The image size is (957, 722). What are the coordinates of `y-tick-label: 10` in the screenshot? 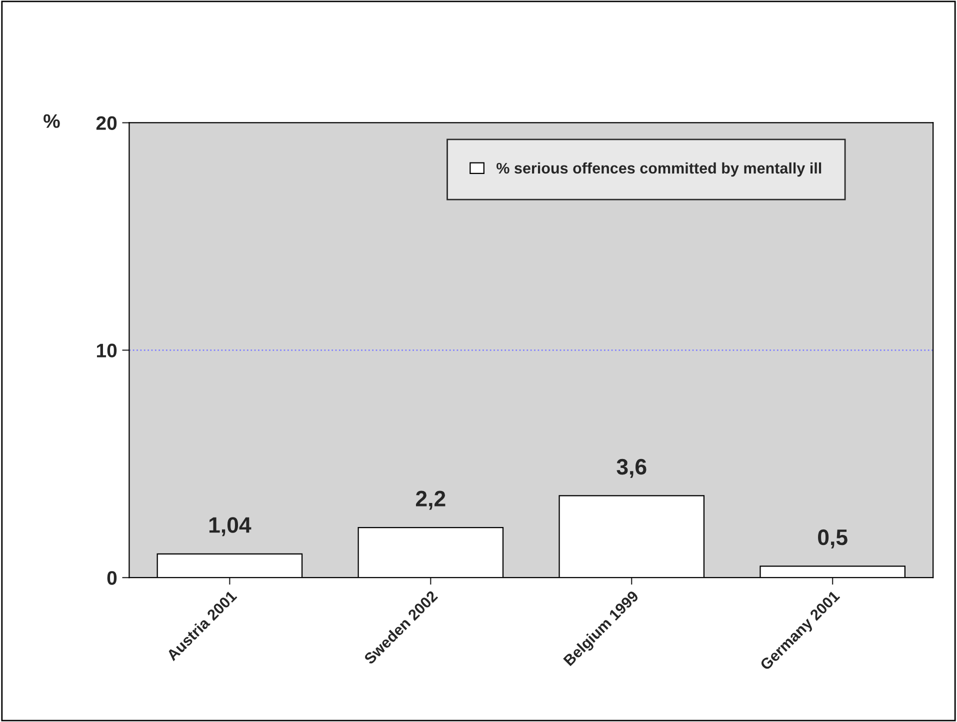 It's located at (106, 351).